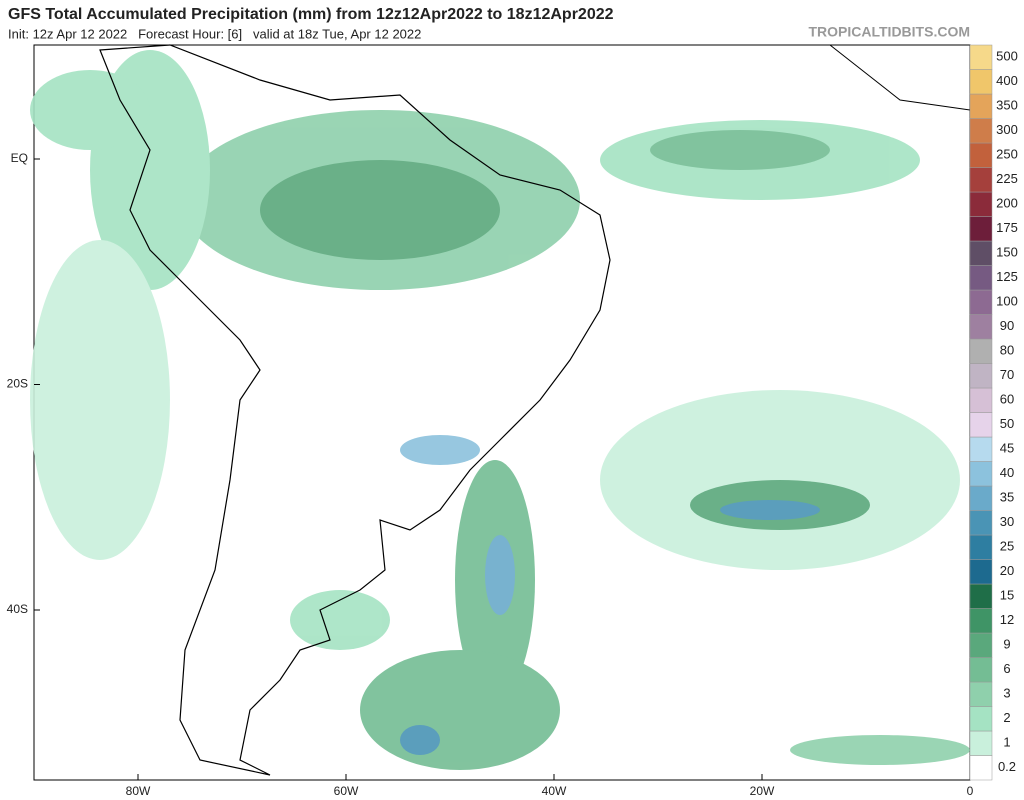 This screenshot has height=800, width=1024. Describe the element at coordinates (1007, 203) in the screenshot. I see `colorbar-label: 200` at that location.